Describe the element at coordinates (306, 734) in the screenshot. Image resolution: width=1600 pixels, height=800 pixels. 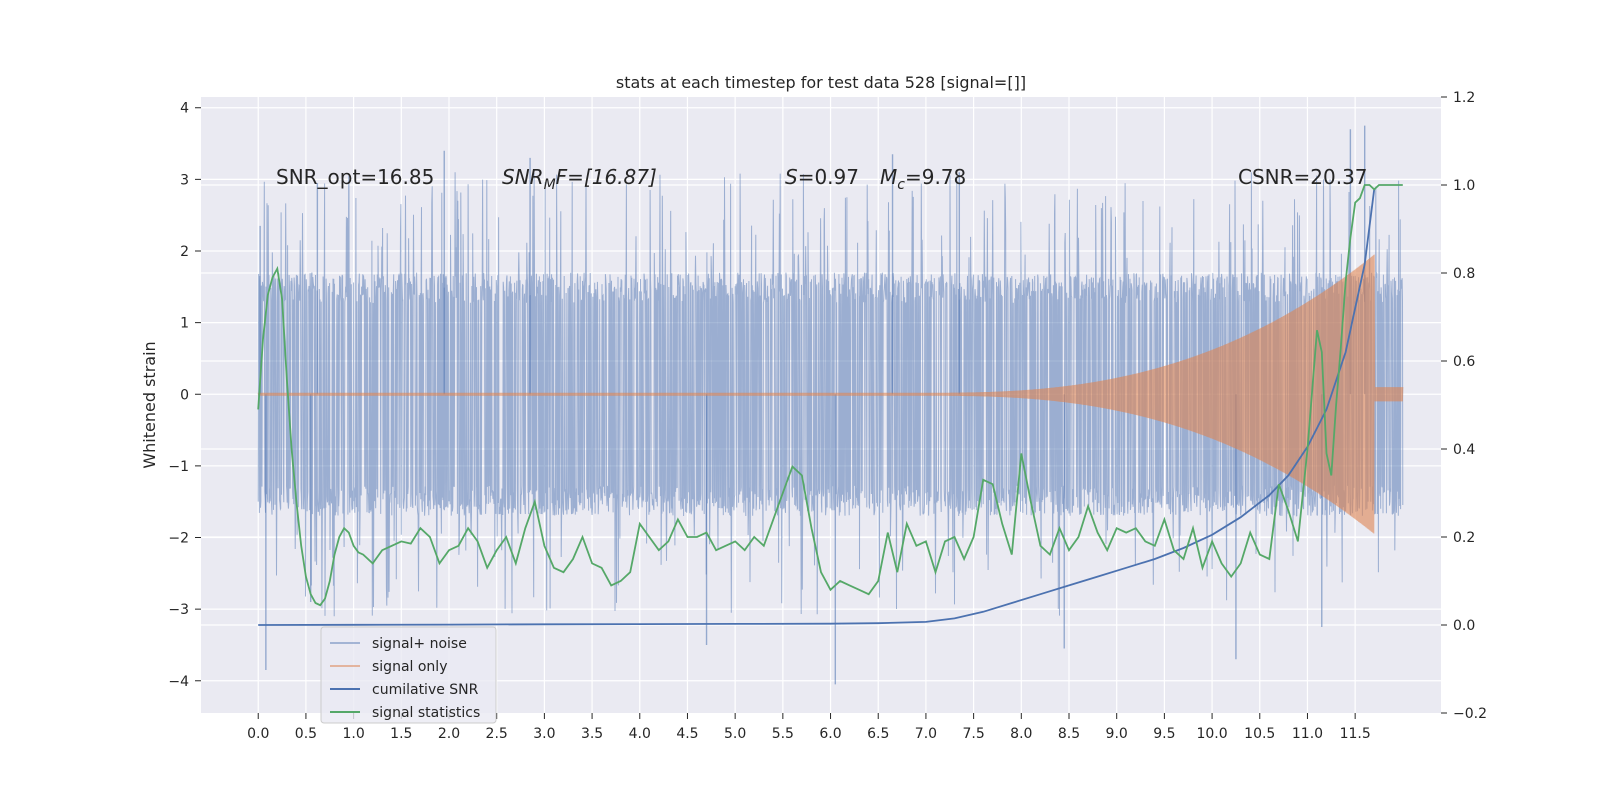
I see `x-tick-label: 0.5` at that location.